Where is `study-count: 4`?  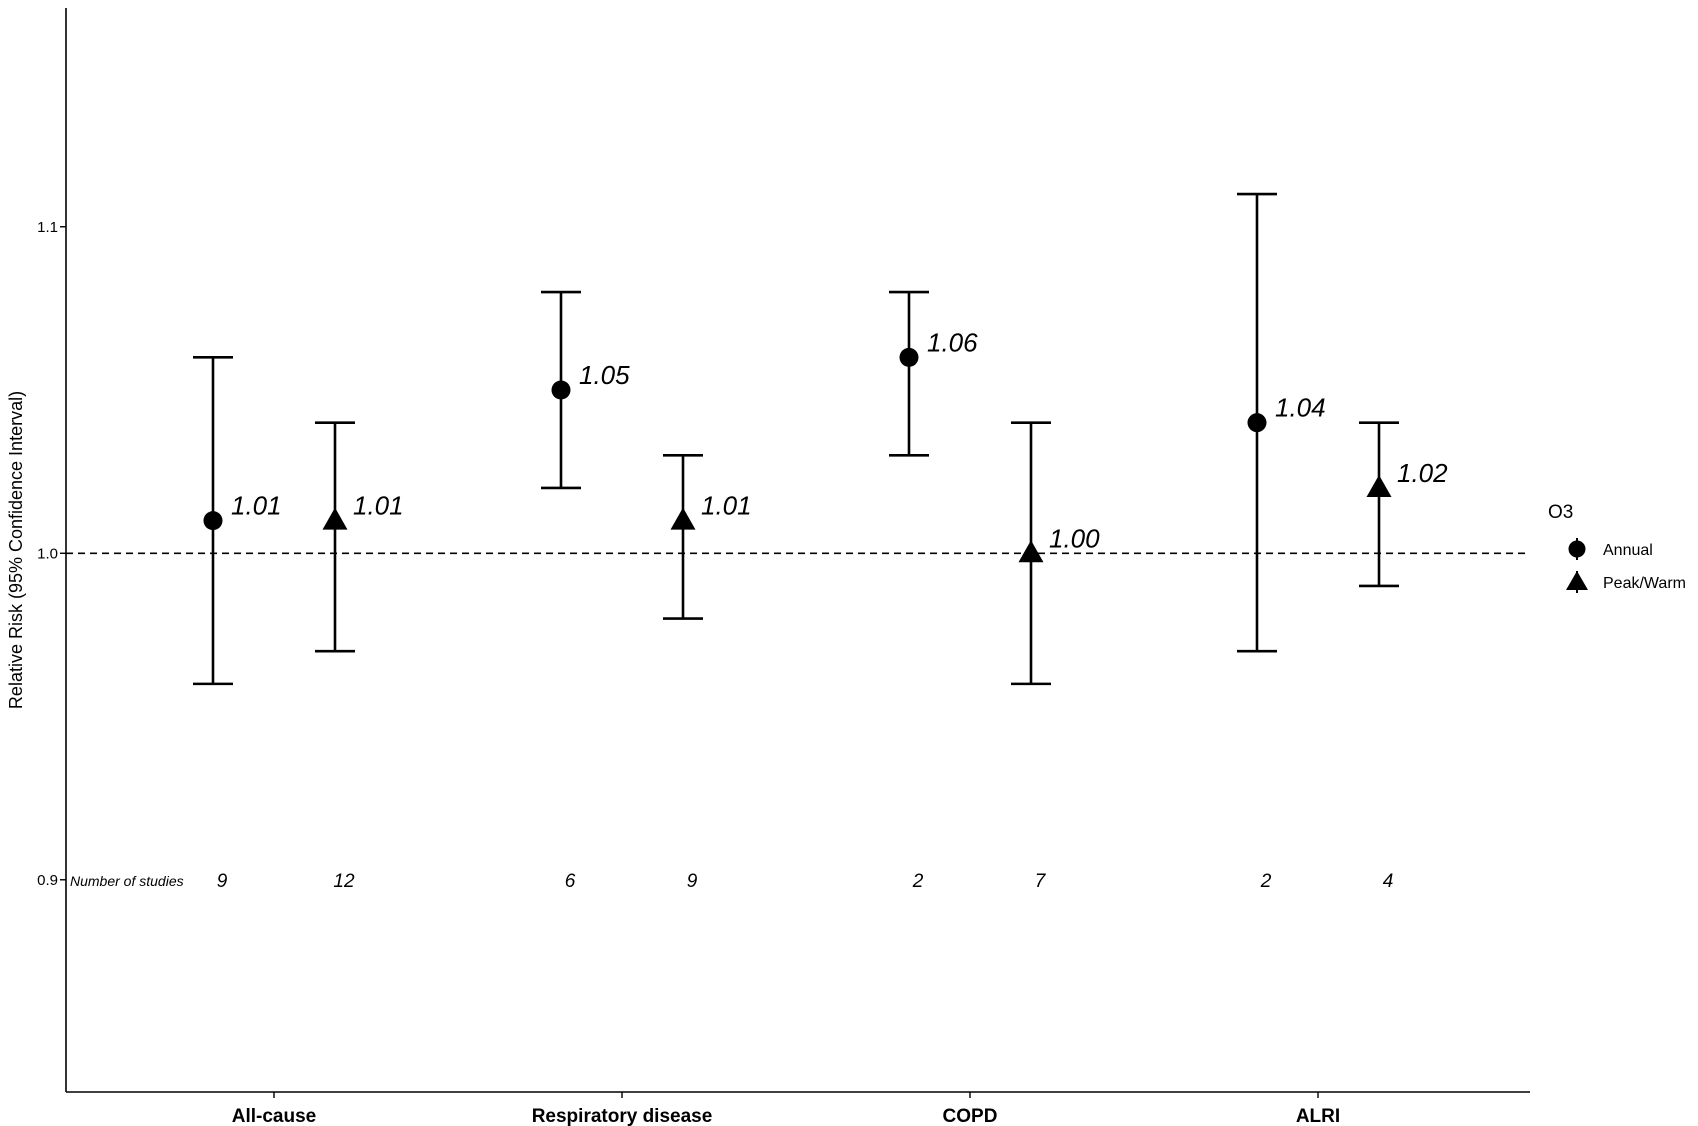
study-count: 4 is located at coordinates (1388, 881).